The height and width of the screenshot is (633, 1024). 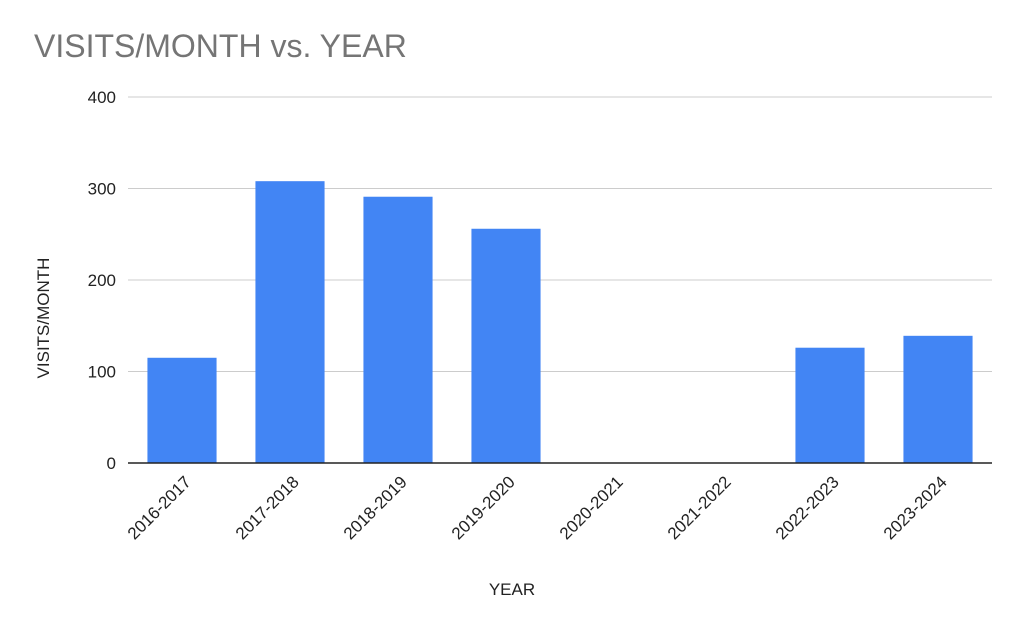 What do you see at coordinates (506, 345) in the screenshot?
I see `bar-2019-2020` at bounding box center [506, 345].